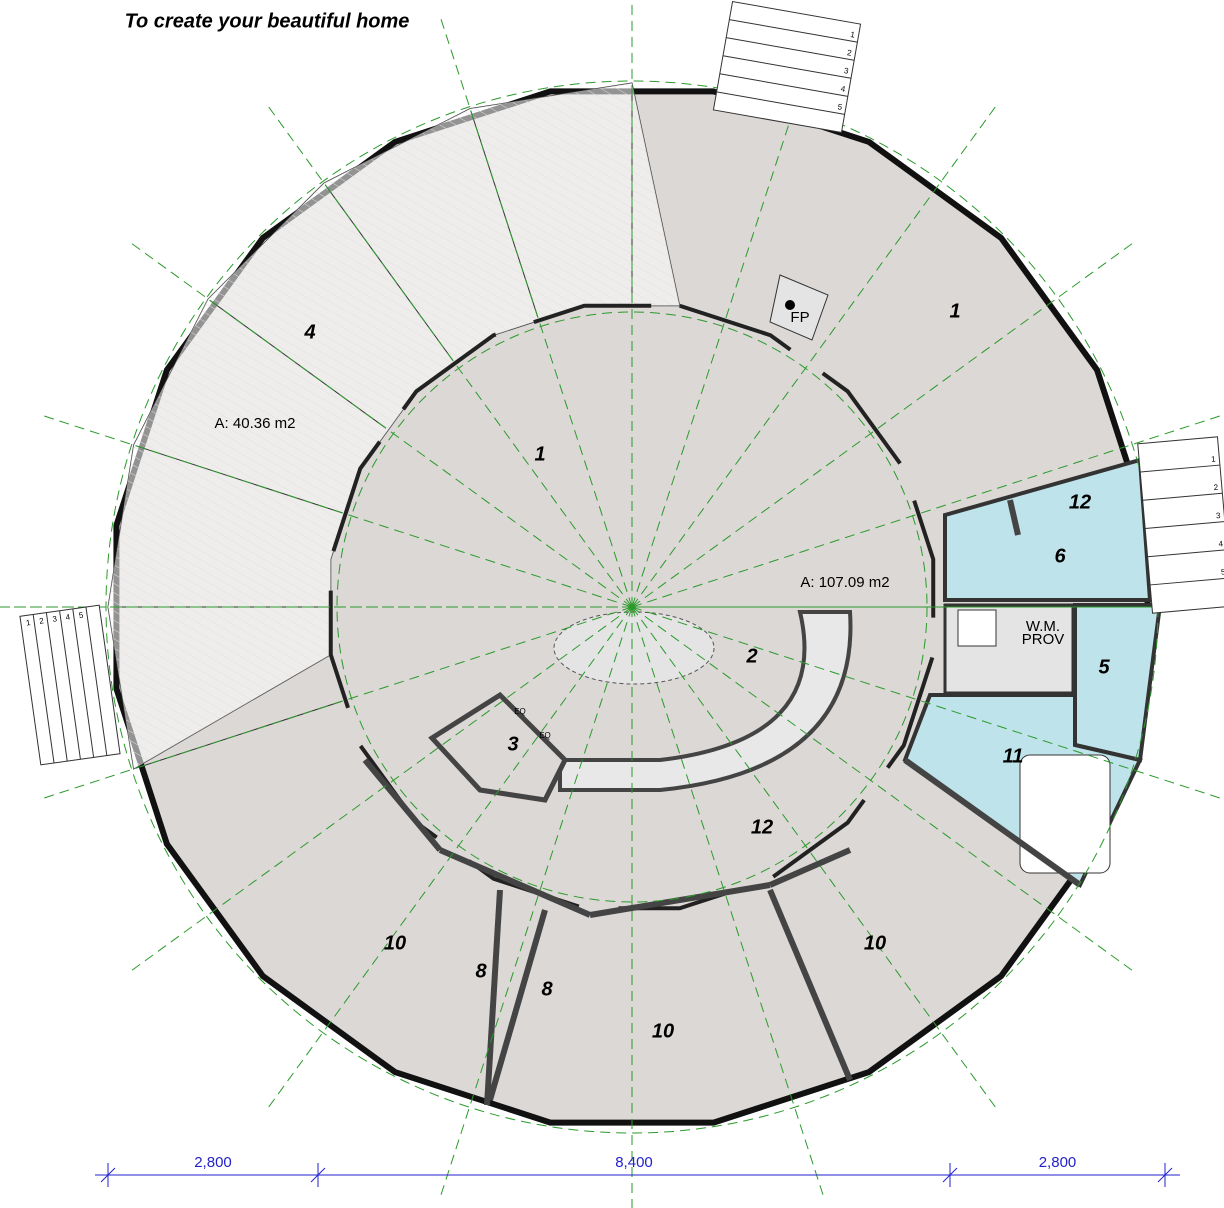 The width and height of the screenshot is (1224, 1208). Describe the element at coordinates (512, 744) in the screenshot. I see `room-label: 3` at that location.